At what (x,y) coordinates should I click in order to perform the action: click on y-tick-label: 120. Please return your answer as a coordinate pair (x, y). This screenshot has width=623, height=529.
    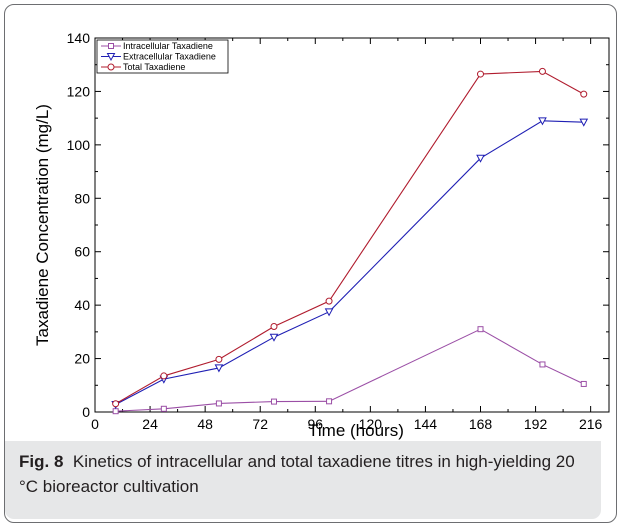
    Looking at the image, I should click on (79, 91).